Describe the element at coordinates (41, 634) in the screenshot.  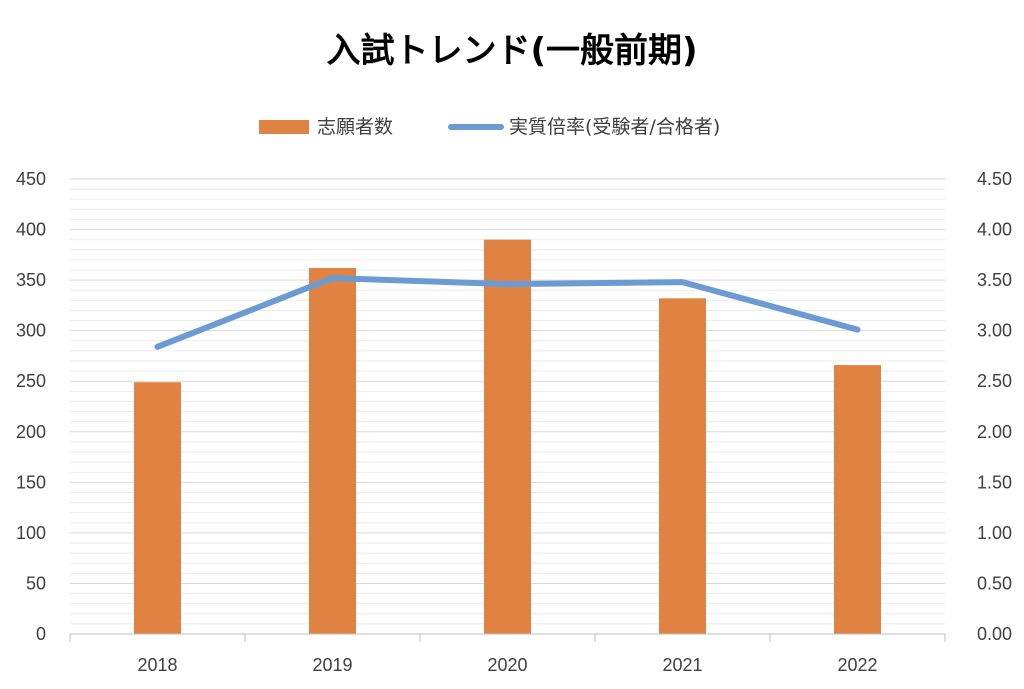
I see `y-left-tick-label: 0` at that location.